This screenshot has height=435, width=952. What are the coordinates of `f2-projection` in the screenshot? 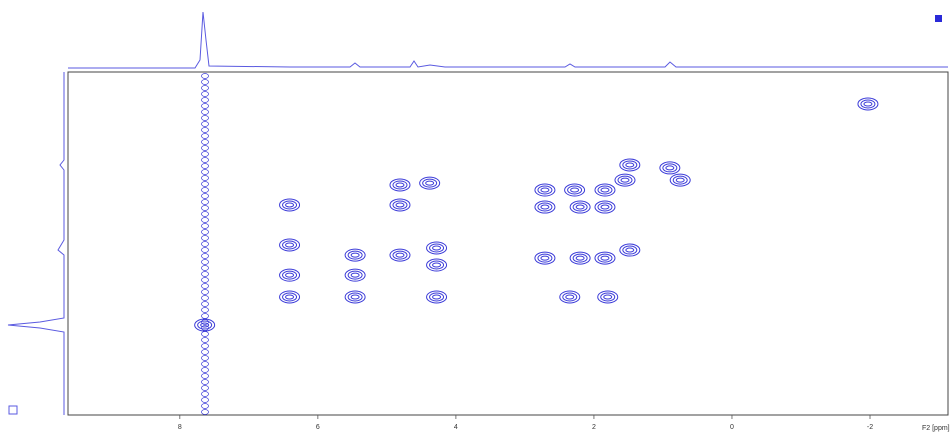 It's located at (508, 40).